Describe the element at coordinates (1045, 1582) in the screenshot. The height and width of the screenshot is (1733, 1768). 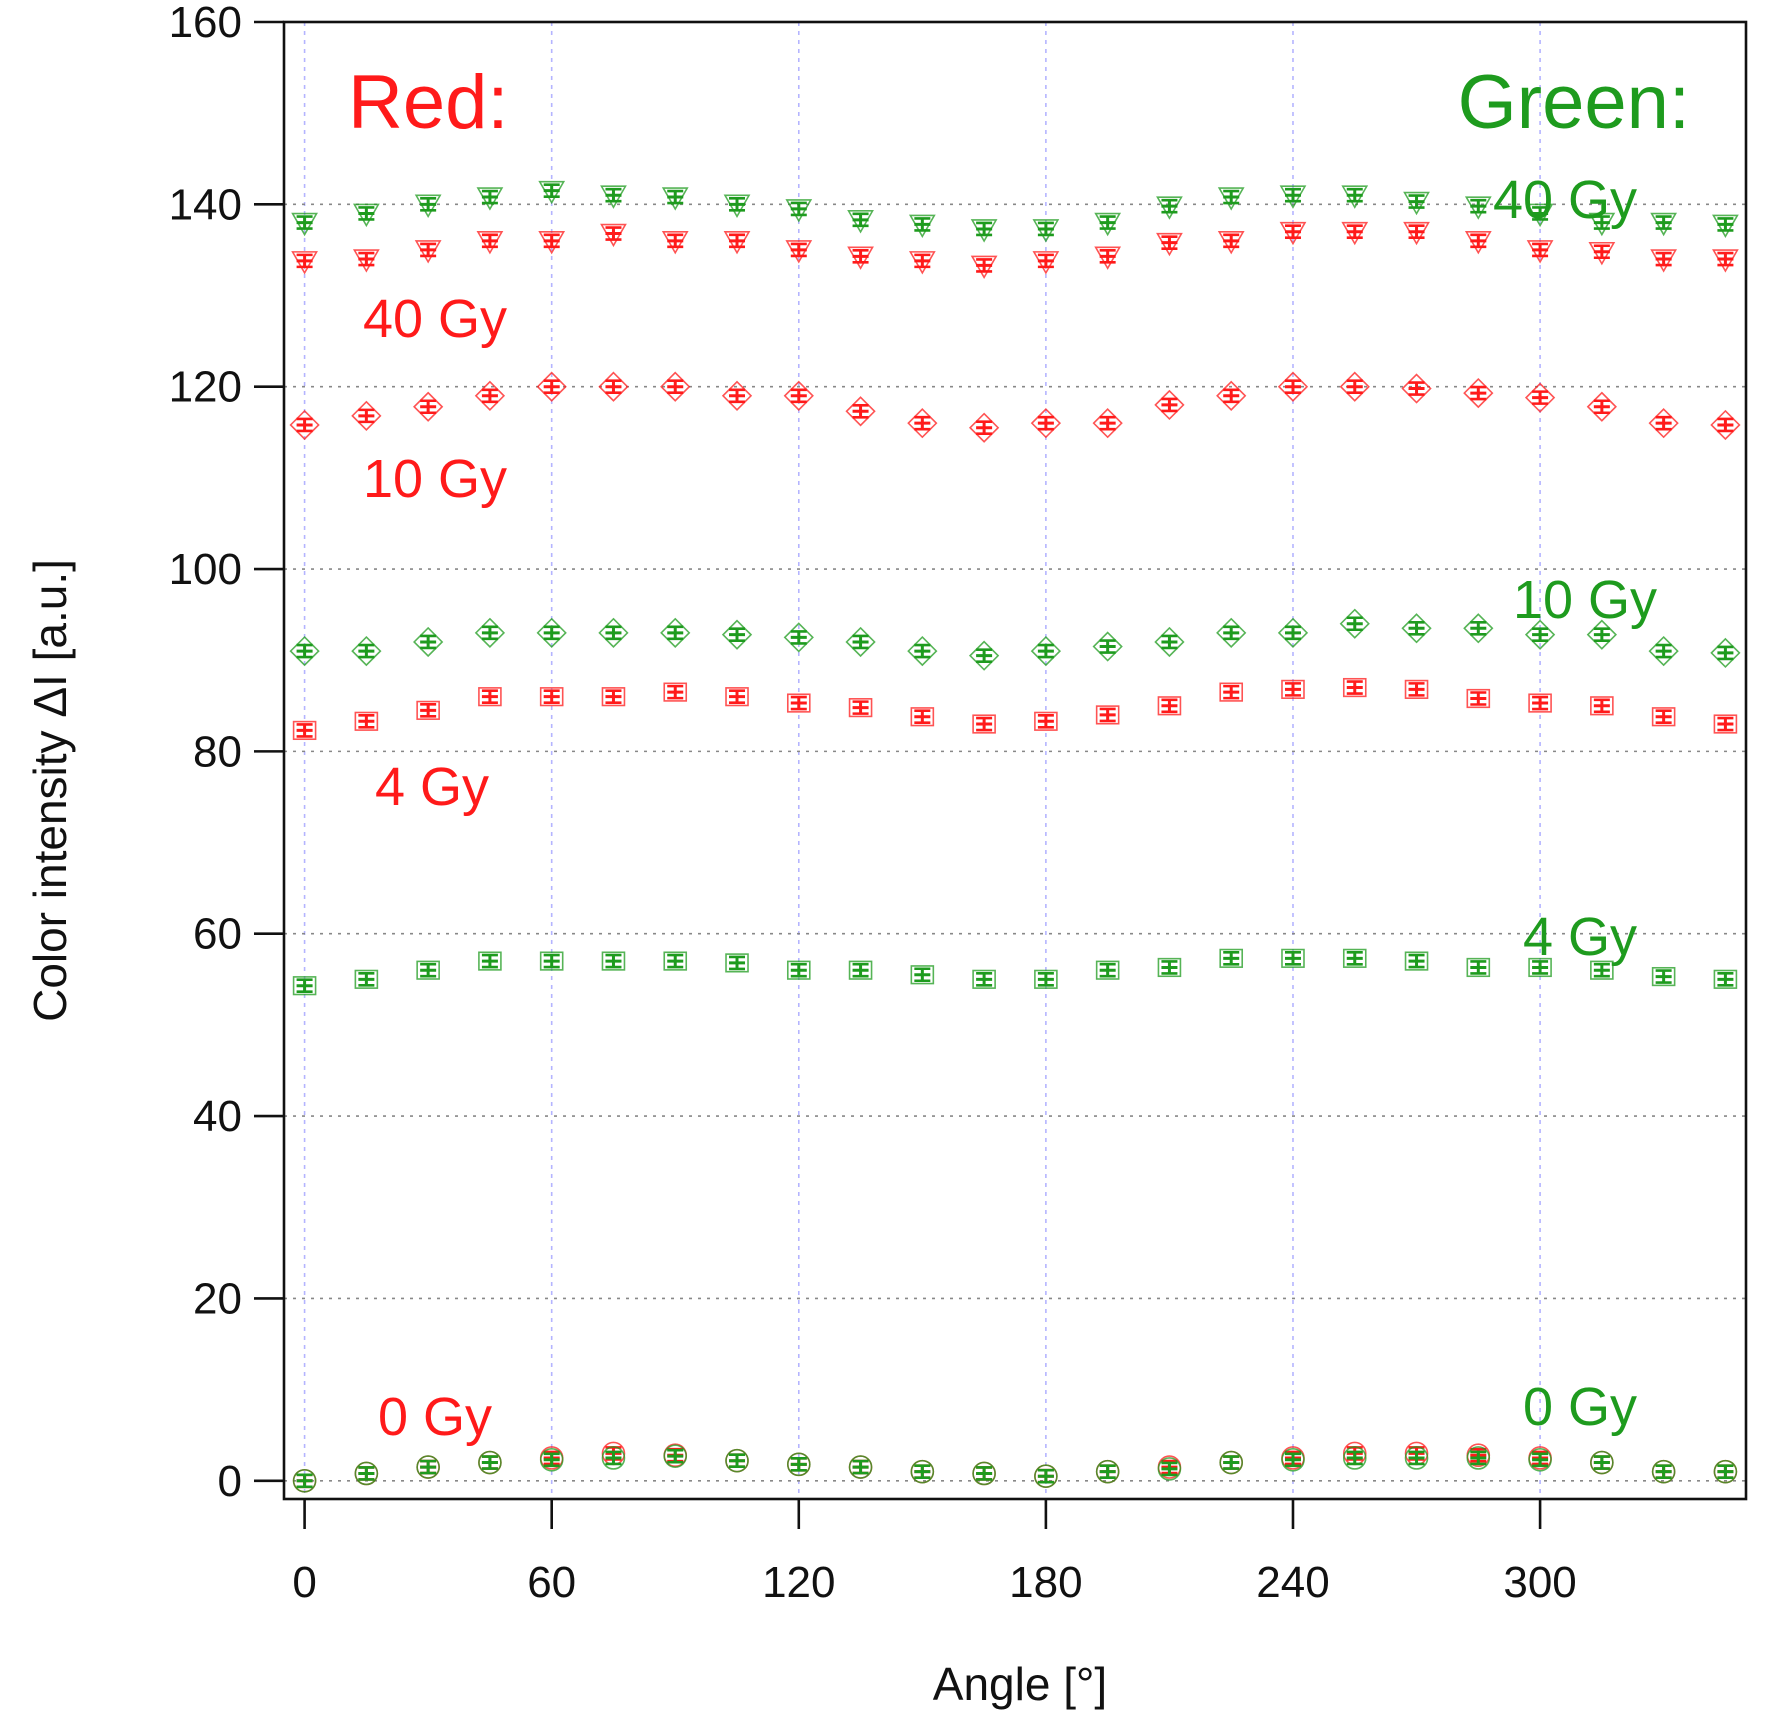
I see `x-tick-label: 180` at that location.